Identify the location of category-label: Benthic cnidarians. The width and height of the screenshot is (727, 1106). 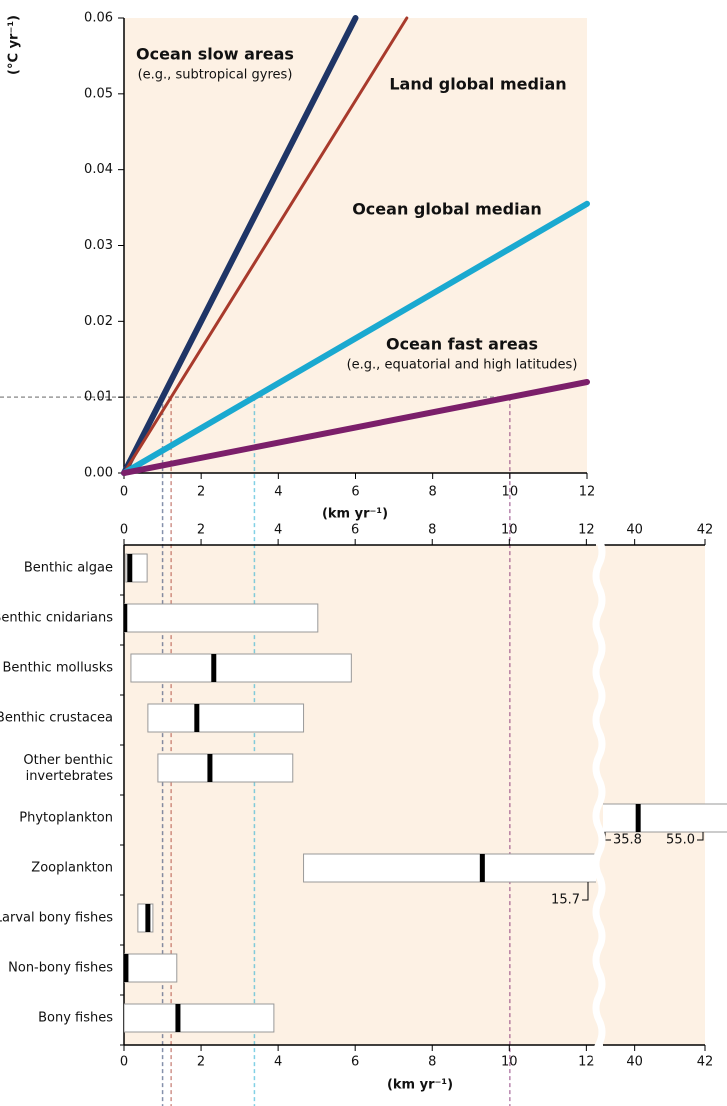
(56, 618).